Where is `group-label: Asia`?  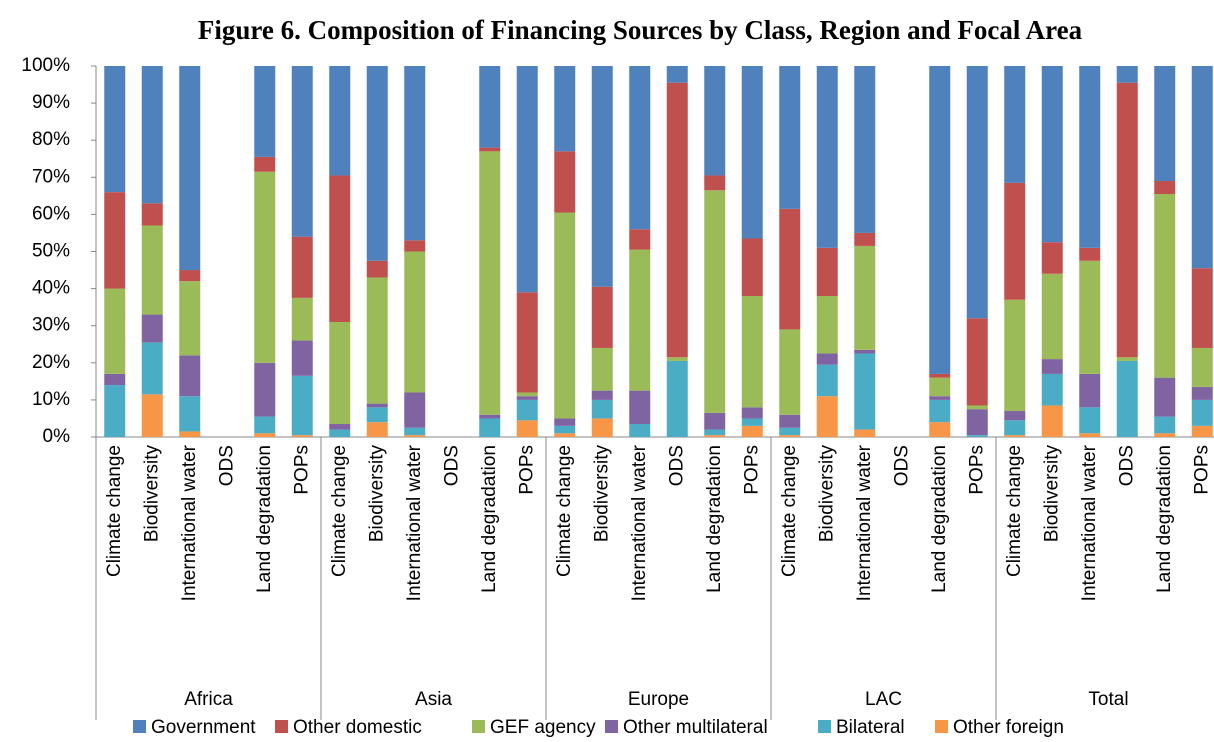 group-label: Asia is located at coordinates (433, 699).